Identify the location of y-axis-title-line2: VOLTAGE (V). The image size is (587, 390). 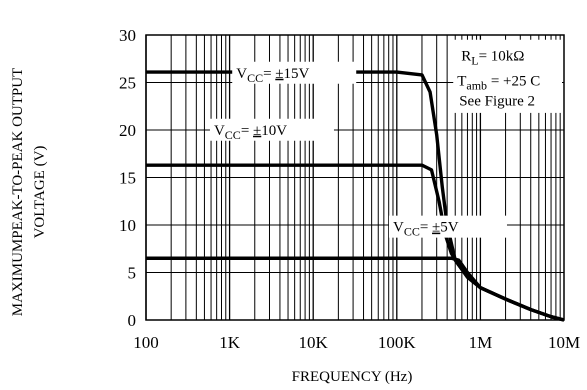
(40, 192).